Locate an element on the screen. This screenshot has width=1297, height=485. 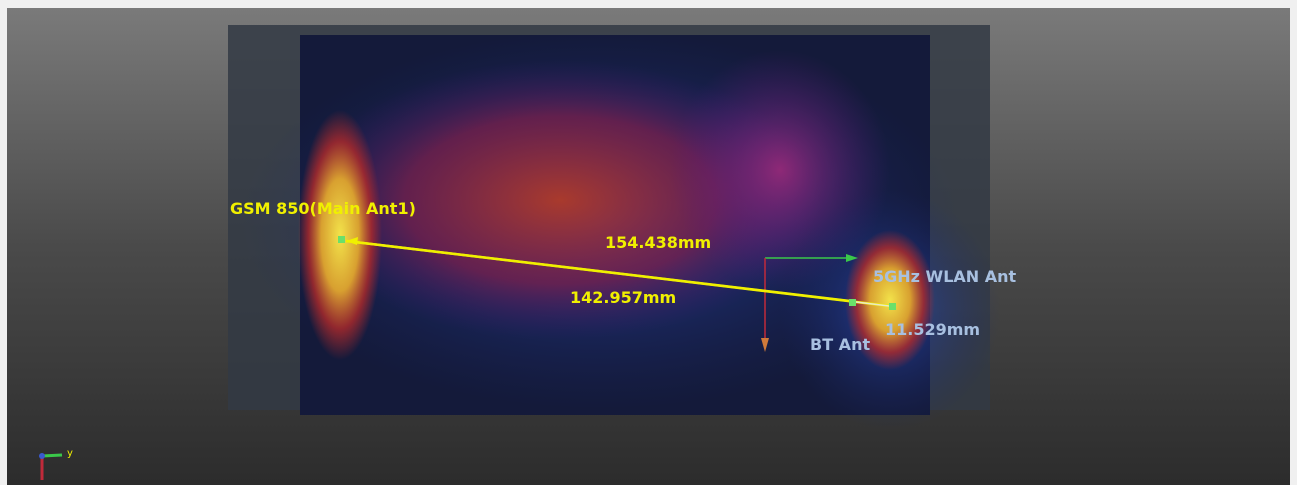
measurement-label: 154.438mm is located at coordinates (658, 242).